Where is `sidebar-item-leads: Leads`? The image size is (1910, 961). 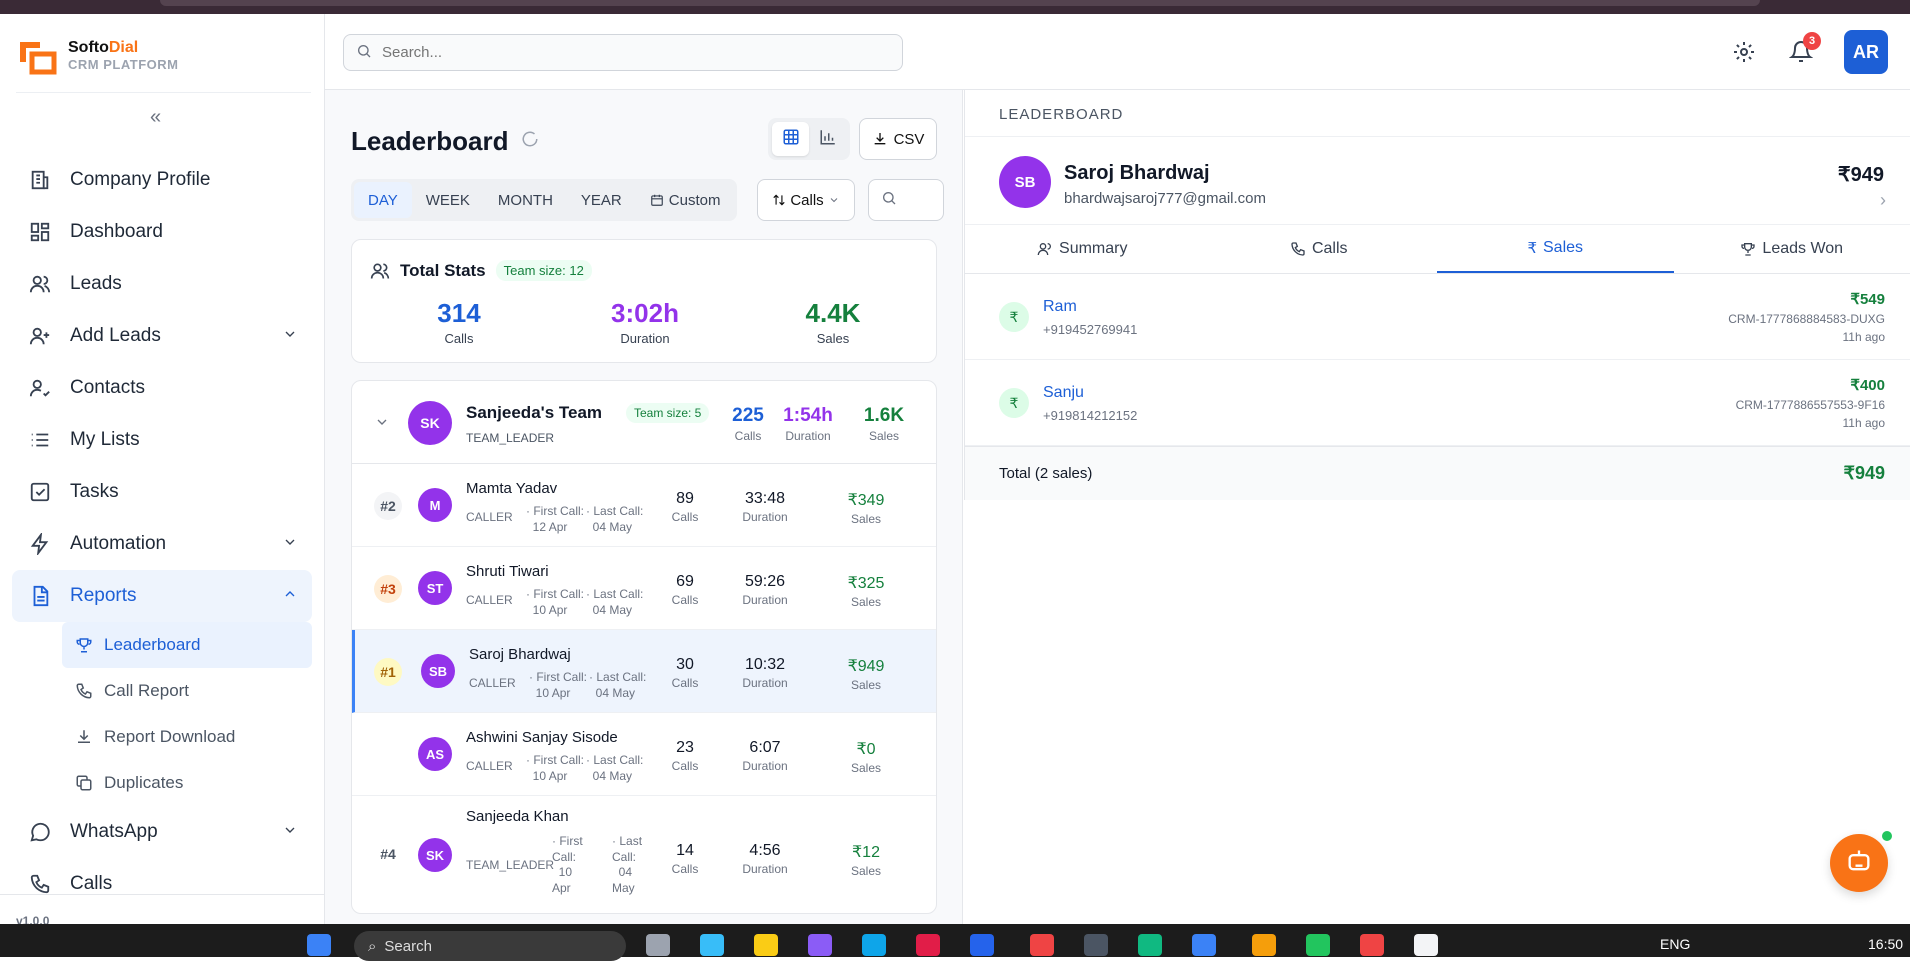 sidebar-item-leads: Leads is located at coordinates (162, 284).